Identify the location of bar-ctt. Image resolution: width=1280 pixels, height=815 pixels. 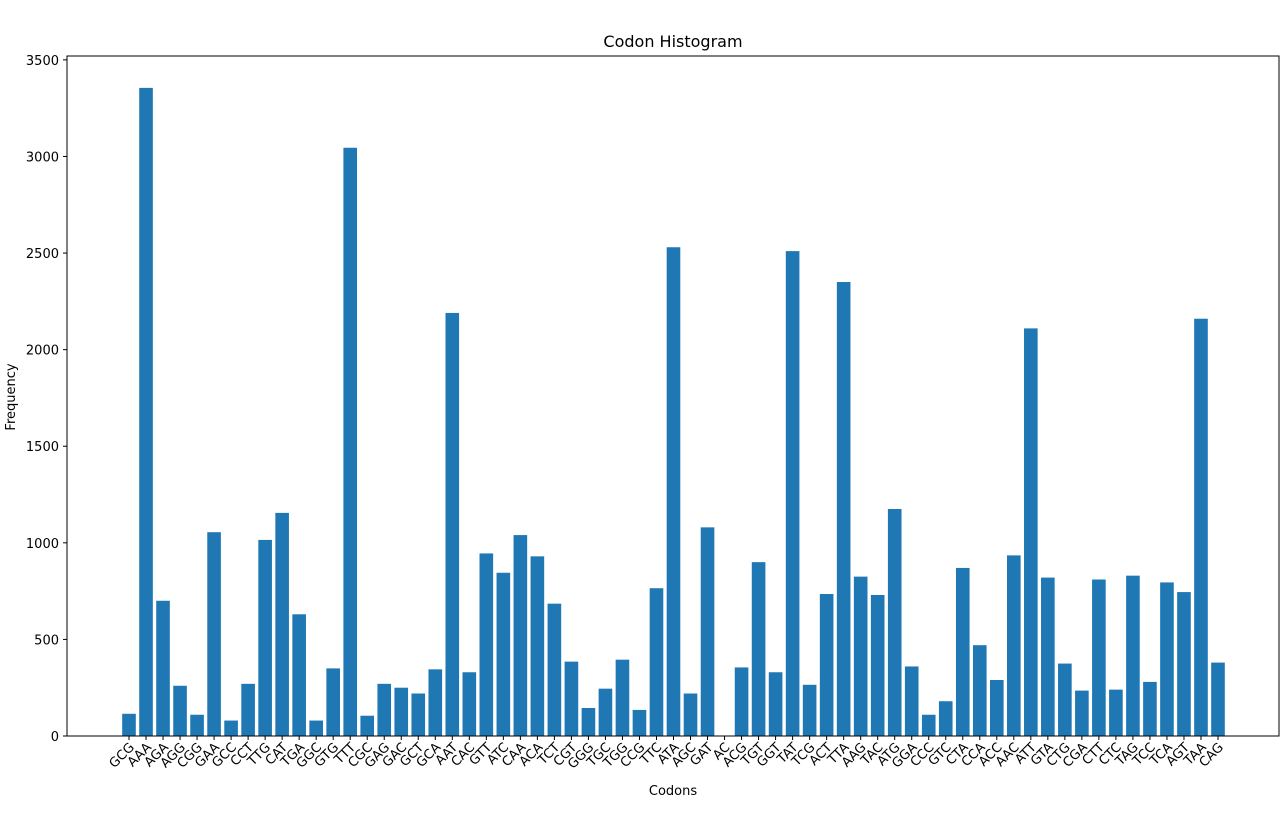
(1099, 657).